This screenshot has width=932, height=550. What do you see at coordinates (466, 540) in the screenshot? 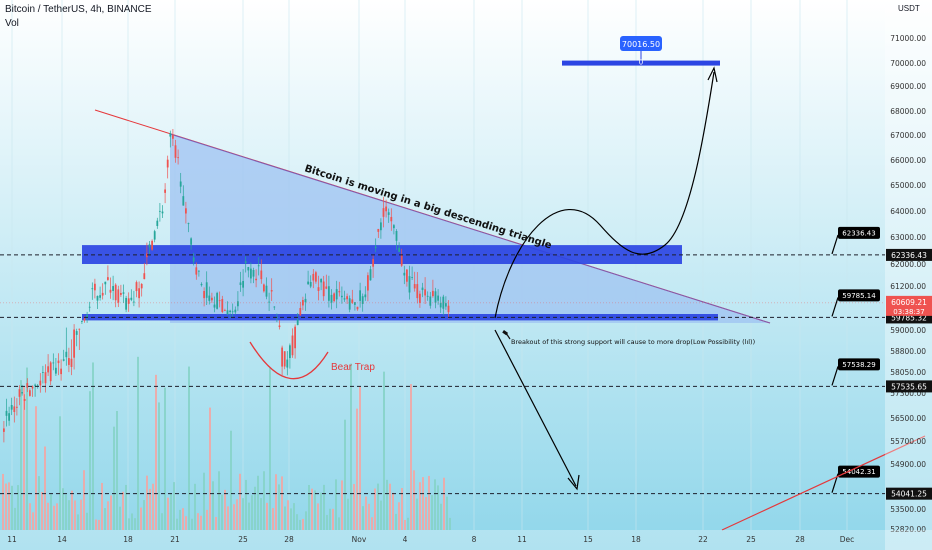
I see `time-axis: 11 14 18 21 25 28 Nov 4 8 11 15 18 22 25 28 Dec` at bounding box center [466, 540].